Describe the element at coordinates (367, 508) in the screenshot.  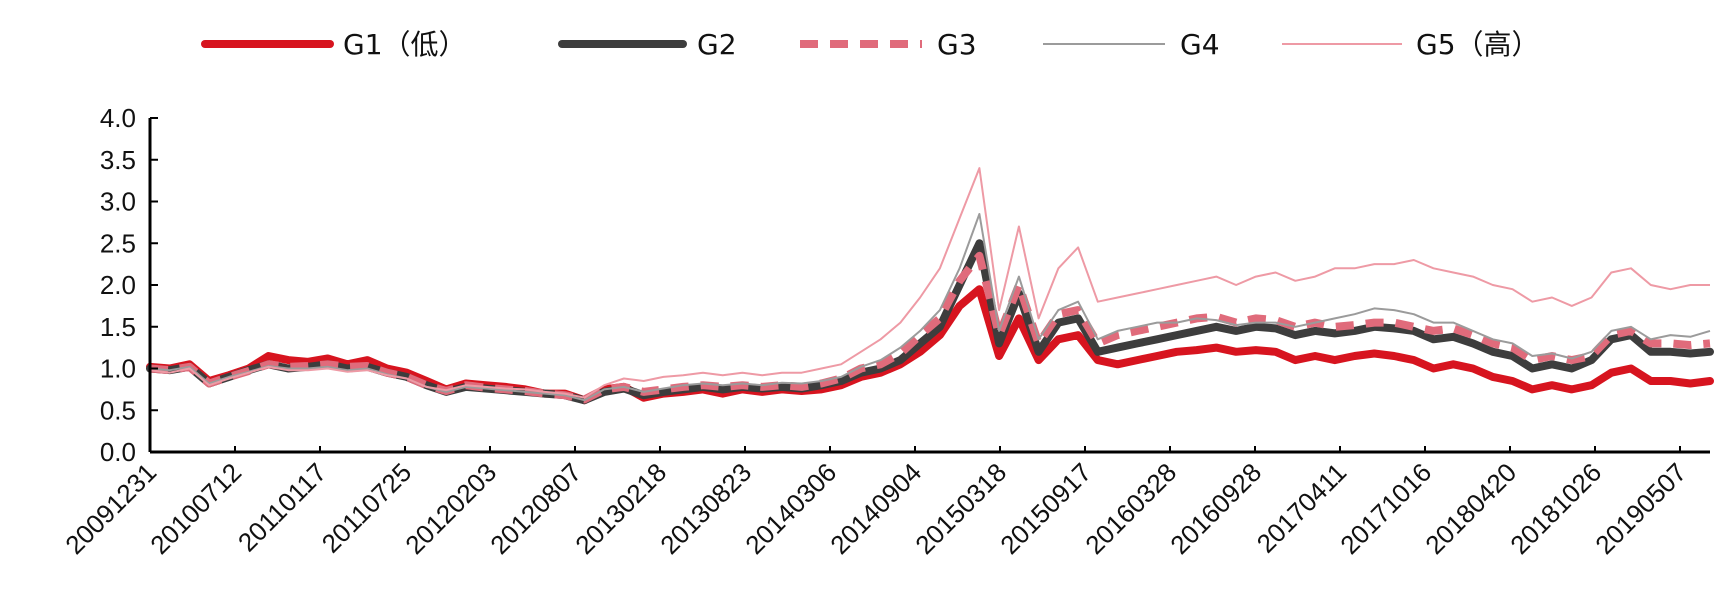
I see `x-tick-label: 20110725` at that location.